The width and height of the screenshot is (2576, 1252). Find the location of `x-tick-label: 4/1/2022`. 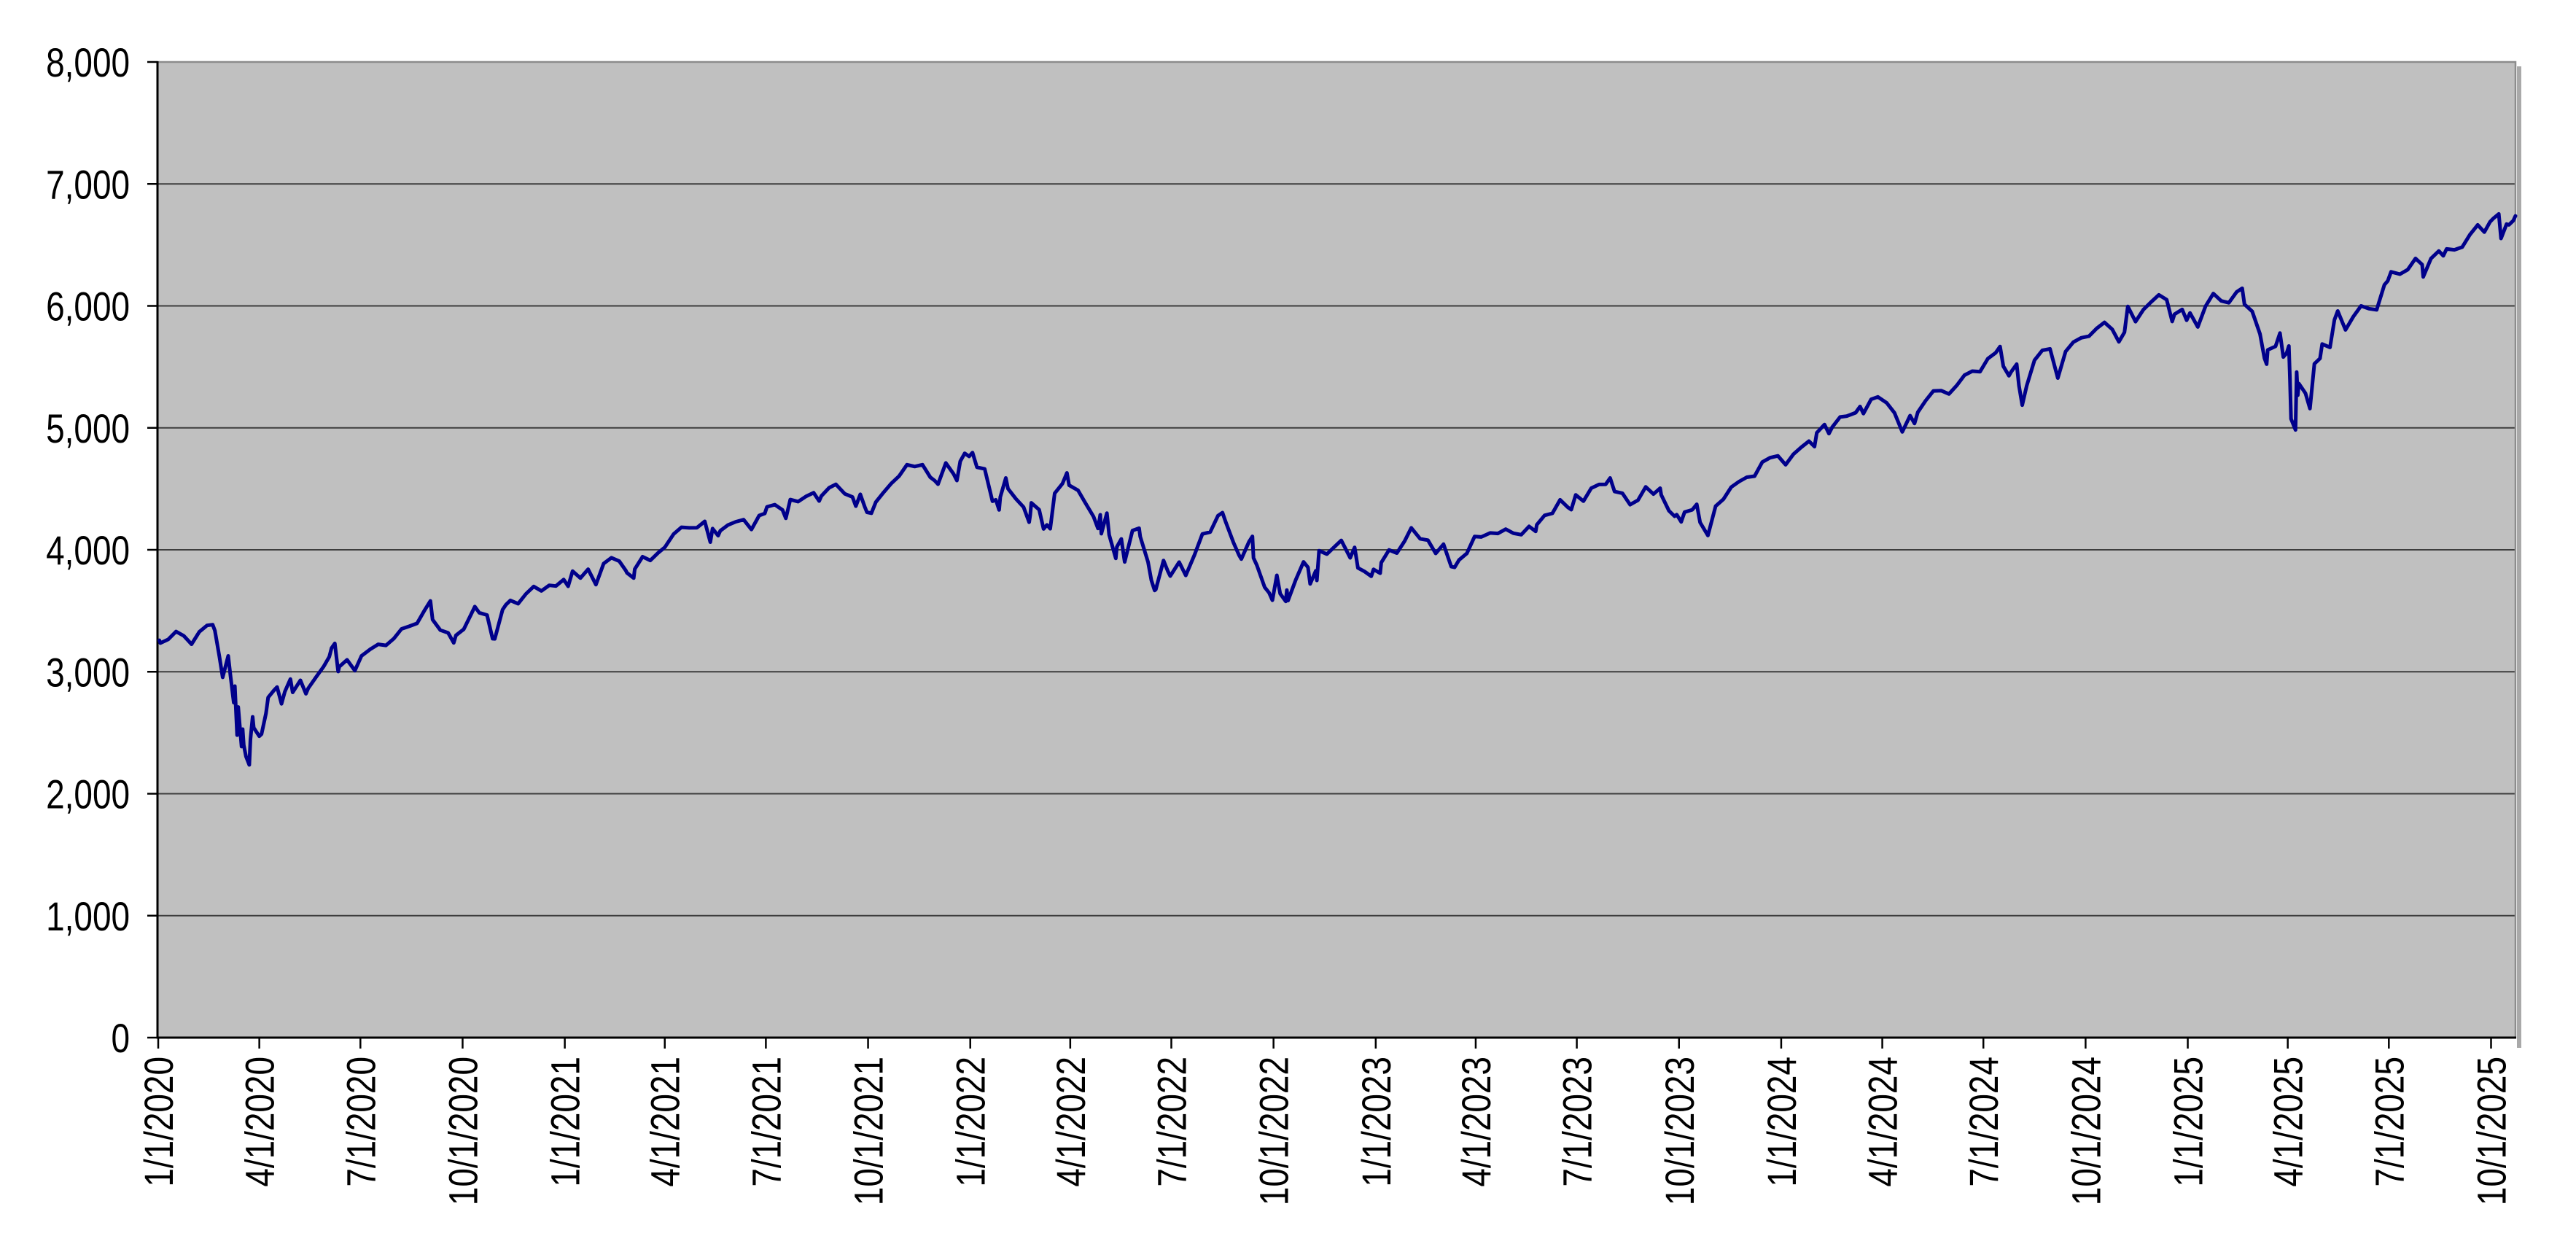

x-tick-label: 4/1/2022 is located at coordinates (1071, 1122).